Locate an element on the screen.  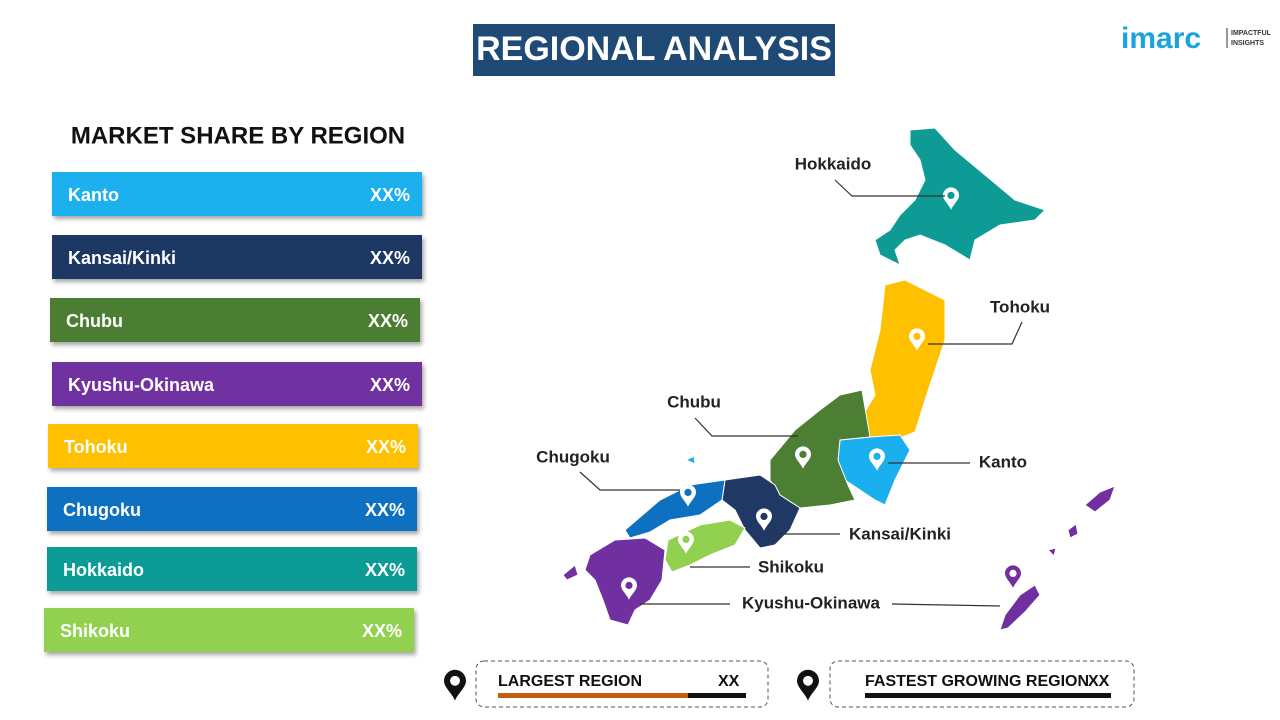
panel-title: MARKET SHARE BY REGION is located at coordinates (238, 135).